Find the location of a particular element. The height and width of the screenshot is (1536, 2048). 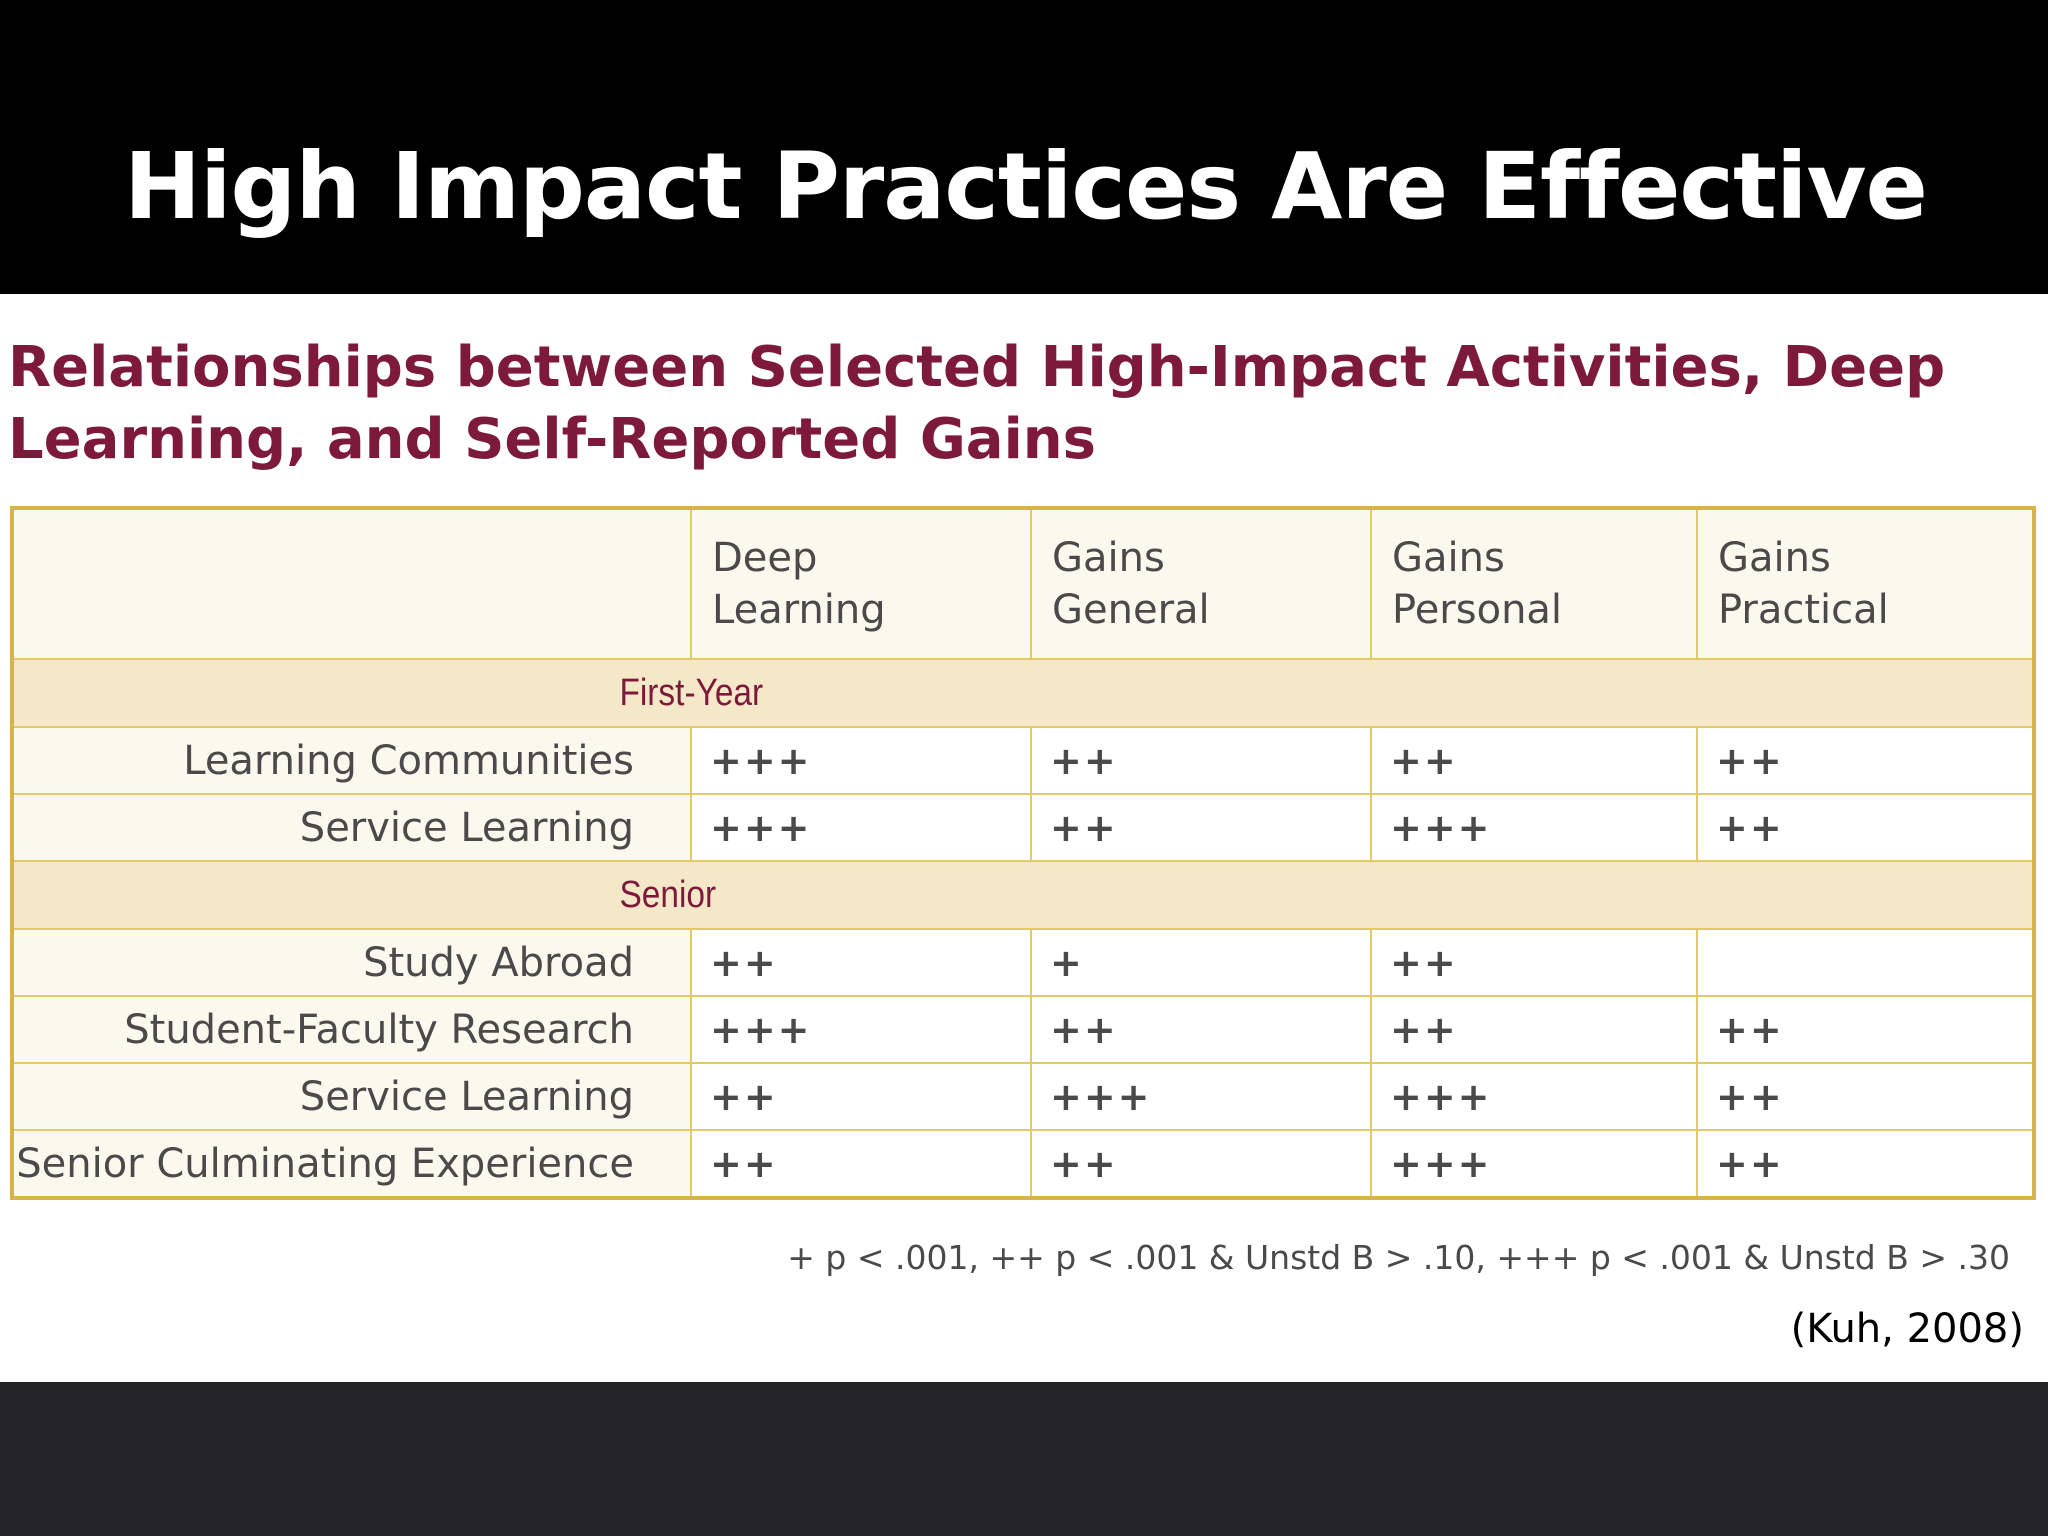

column-header: Gains Personal is located at coordinates (1534, 583).